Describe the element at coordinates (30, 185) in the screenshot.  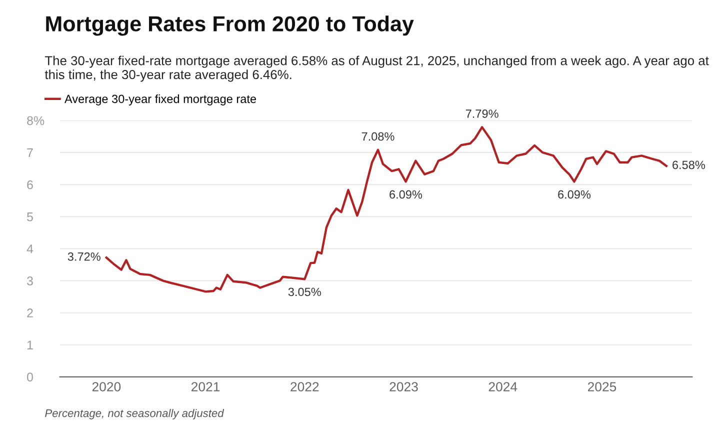
I see `y-tick-label: 6` at that location.